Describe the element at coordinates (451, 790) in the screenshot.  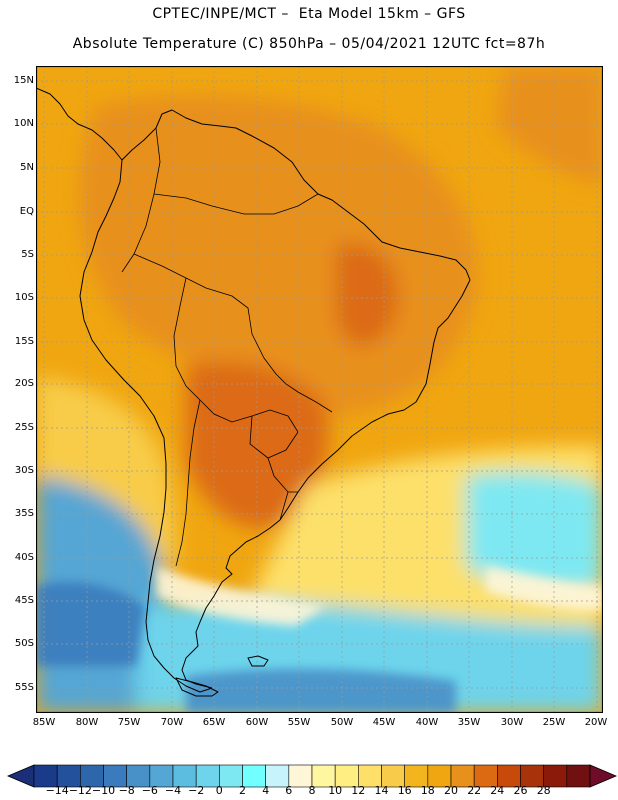
I see `colorbar-label: 20` at that location.